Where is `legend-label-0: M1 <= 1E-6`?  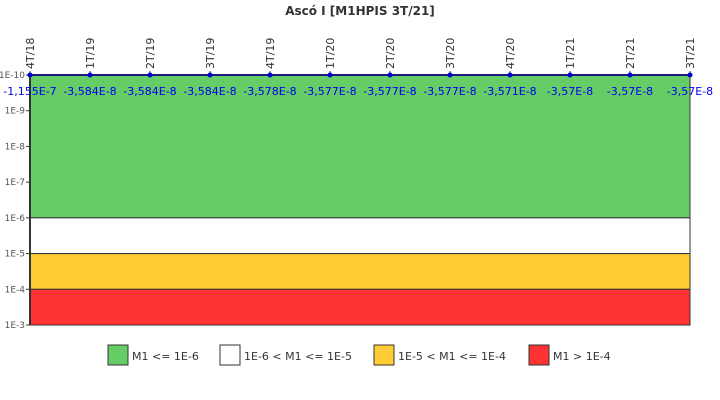 legend-label-0: M1 <= 1E-6 is located at coordinates (165, 356).